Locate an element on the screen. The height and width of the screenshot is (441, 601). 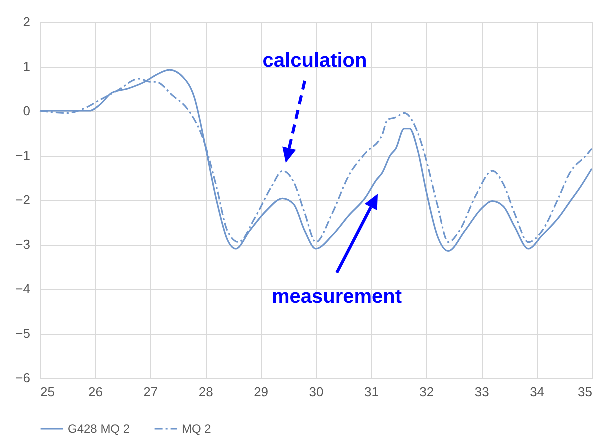
y-tick-label: 0 is located at coordinates (26, 111).